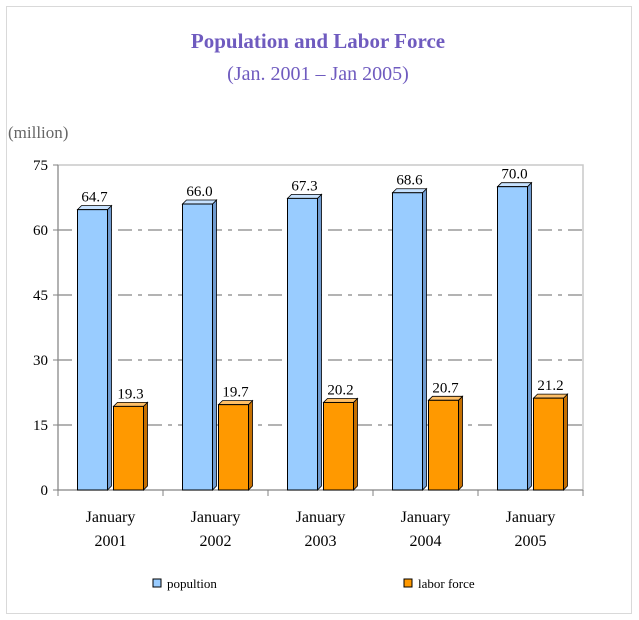  I want to click on data-label: 66.0, so click(199, 192).